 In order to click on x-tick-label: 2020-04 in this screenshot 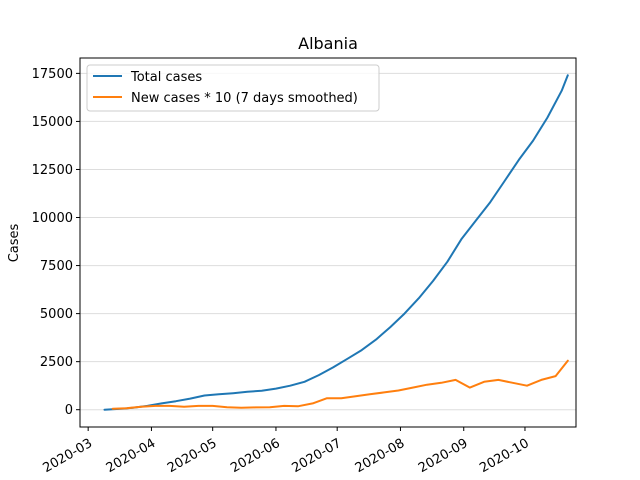, I will do `click(131, 456)`.